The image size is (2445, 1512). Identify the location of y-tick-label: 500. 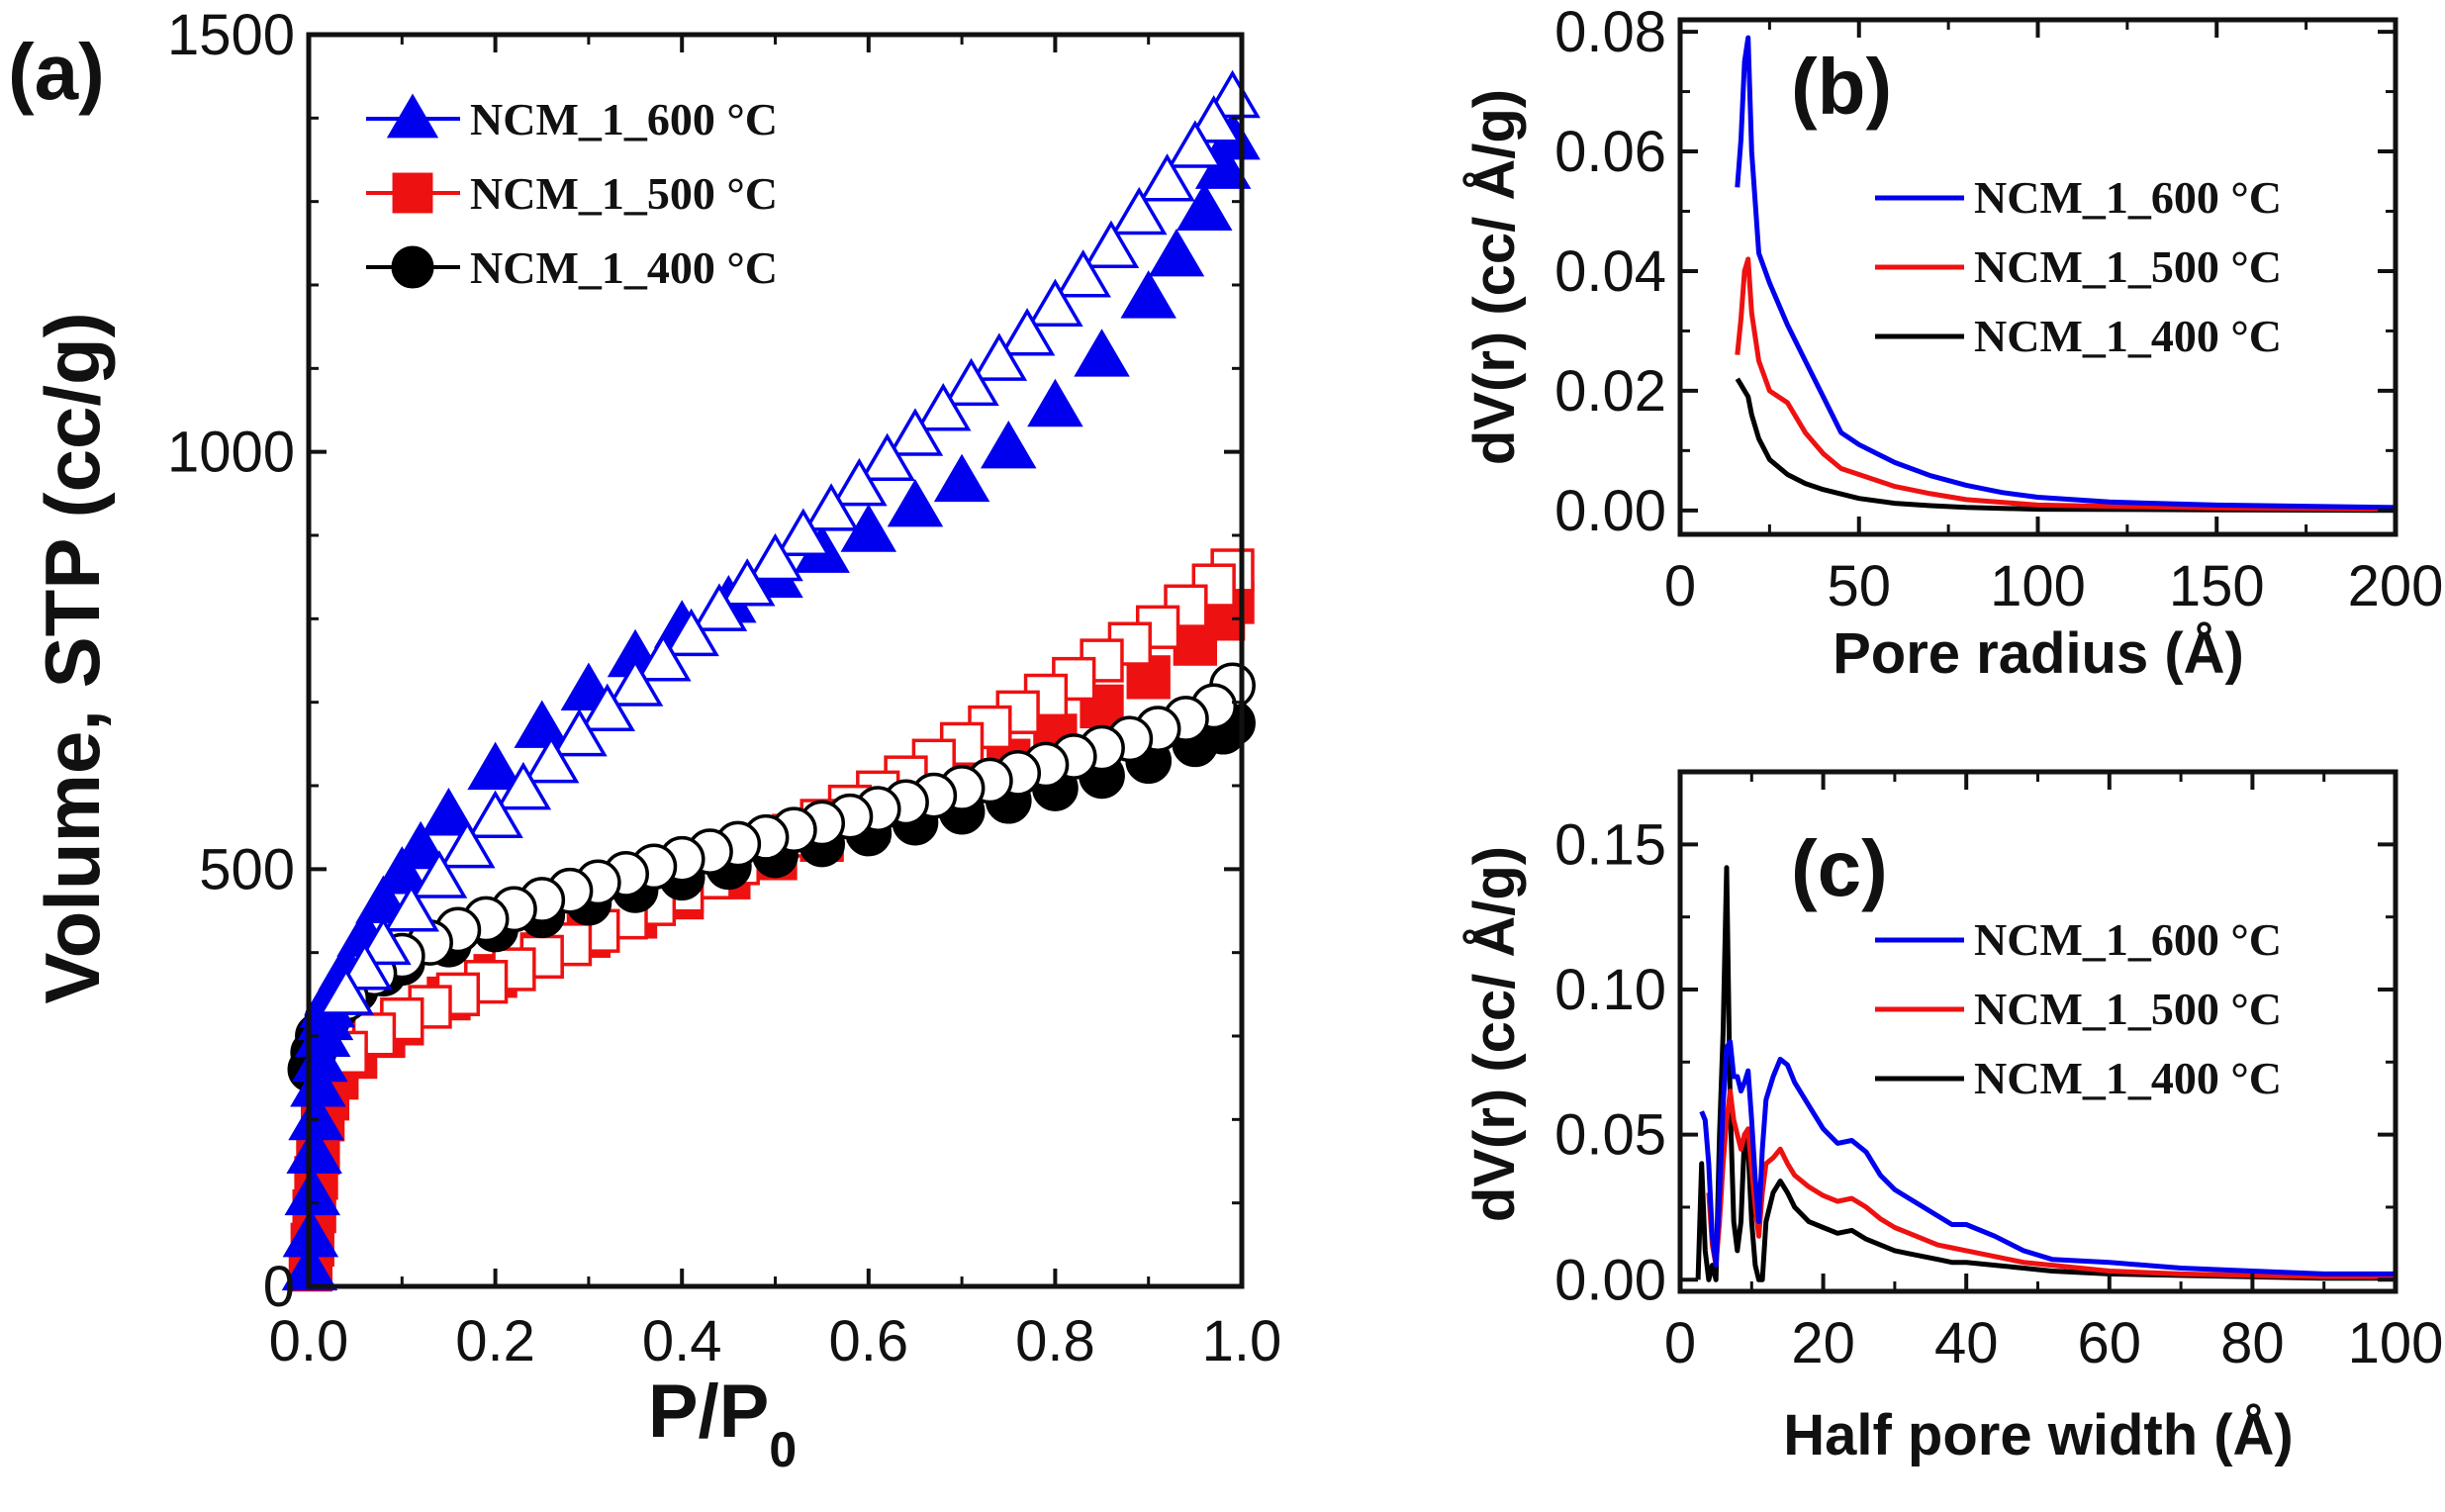
(247, 869).